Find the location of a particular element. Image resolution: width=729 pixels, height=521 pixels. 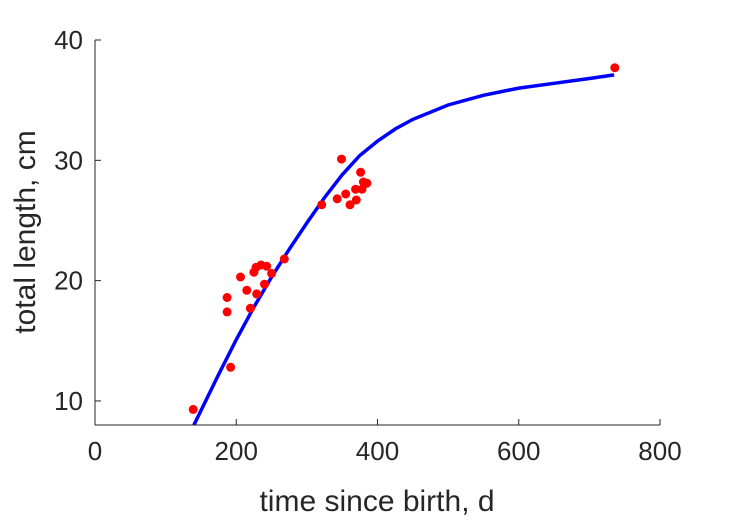

x-tick-label: 400 is located at coordinates (377, 451).